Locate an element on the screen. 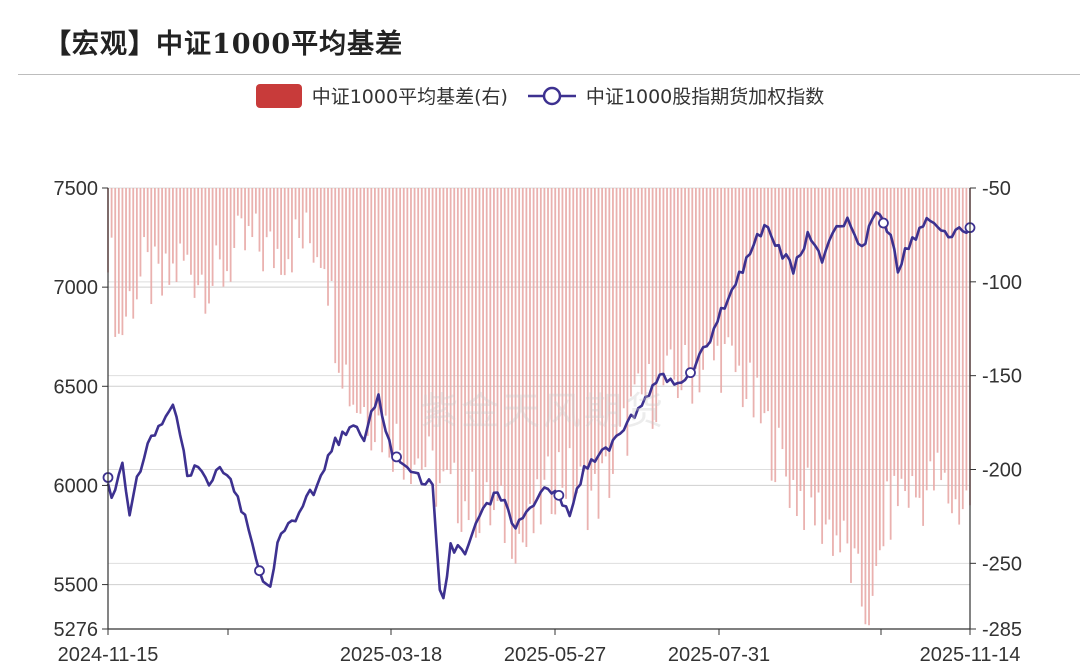 The width and height of the screenshot is (1080, 669). x-tick-label: 2024-11-15 is located at coordinates (108, 655).